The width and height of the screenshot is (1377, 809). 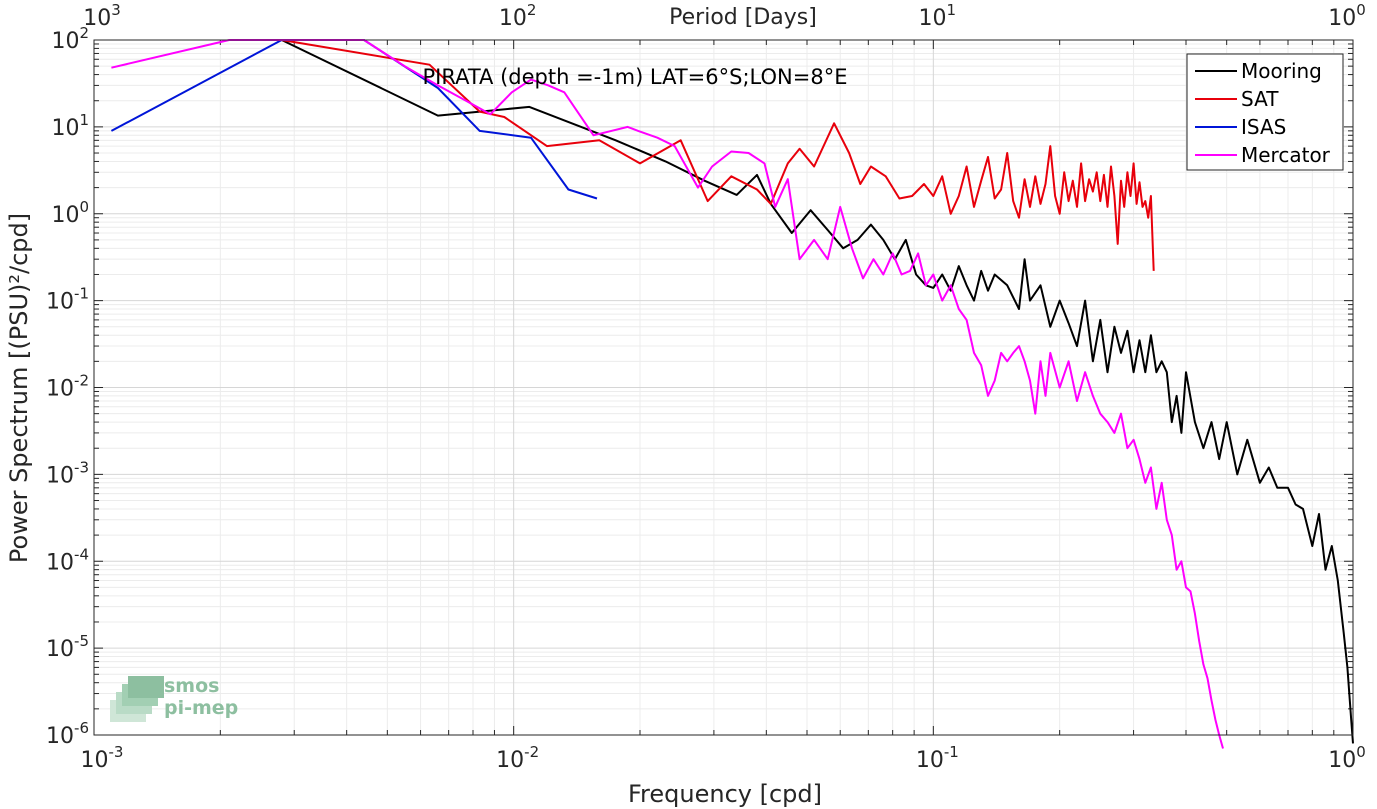 I want to click on y-tick-label: 10⁻⁴, so click(x=67, y=560).